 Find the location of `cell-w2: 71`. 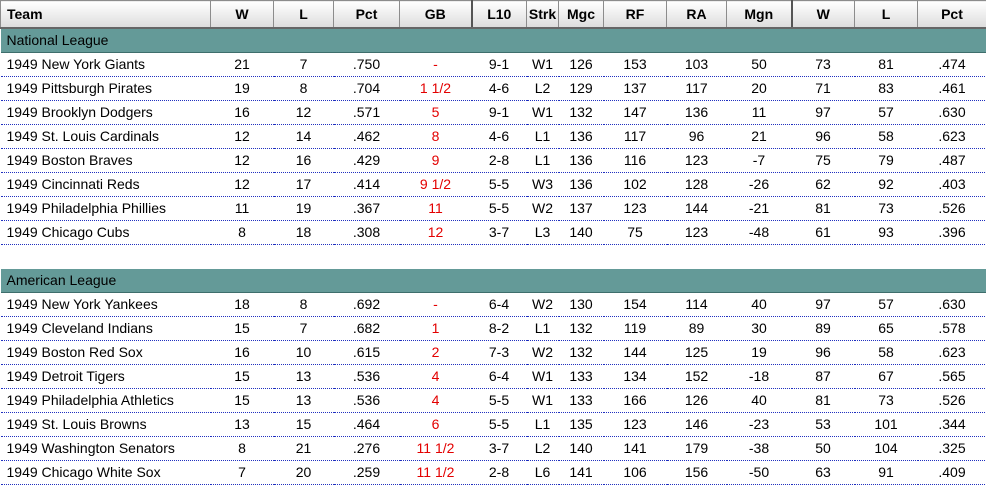

cell-w2: 71 is located at coordinates (823, 88).